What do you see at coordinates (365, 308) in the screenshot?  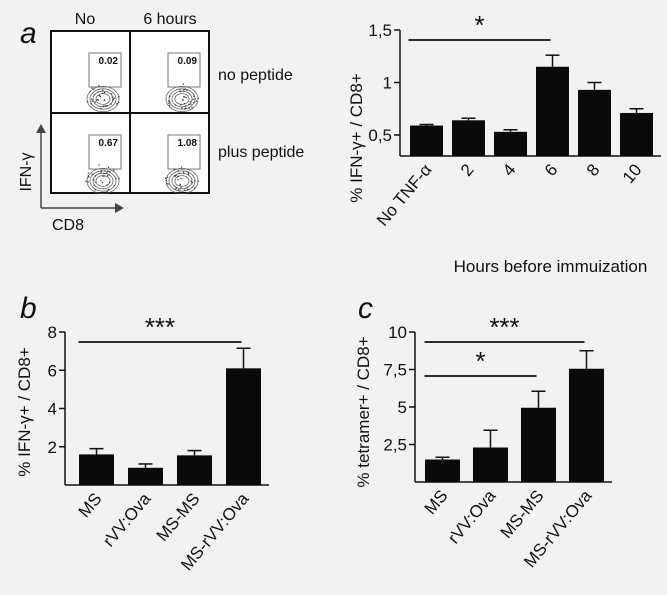 I see `panel-letter-c: c` at bounding box center [365, 308].